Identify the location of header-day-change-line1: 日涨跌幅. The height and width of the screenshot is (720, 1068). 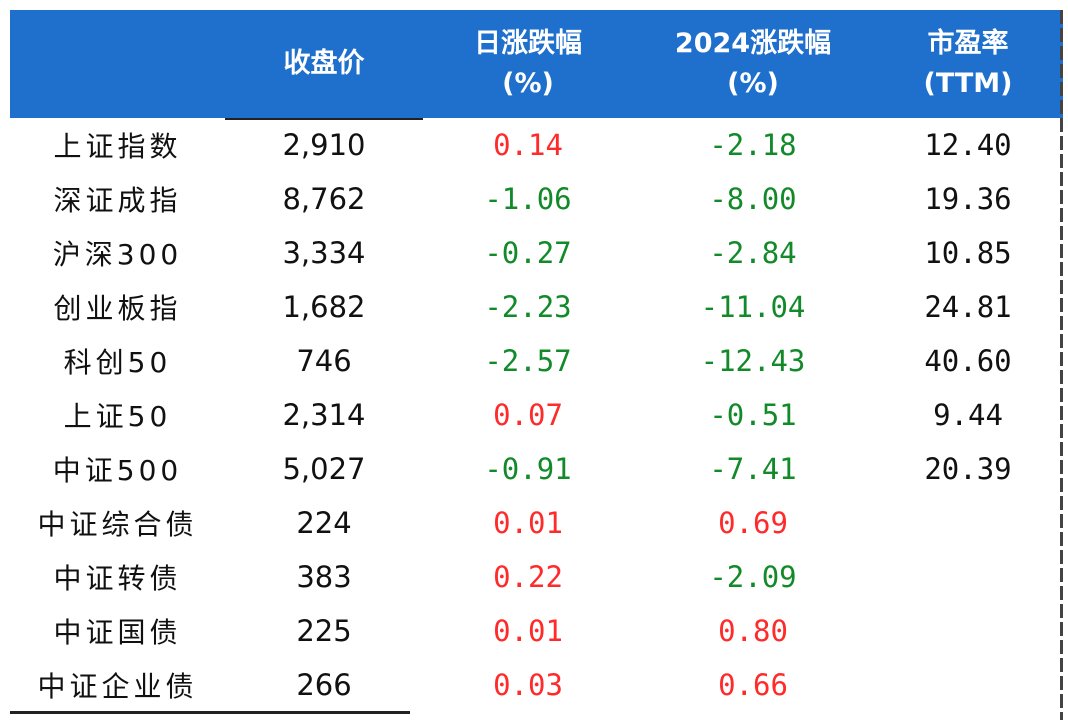
(528, 43).